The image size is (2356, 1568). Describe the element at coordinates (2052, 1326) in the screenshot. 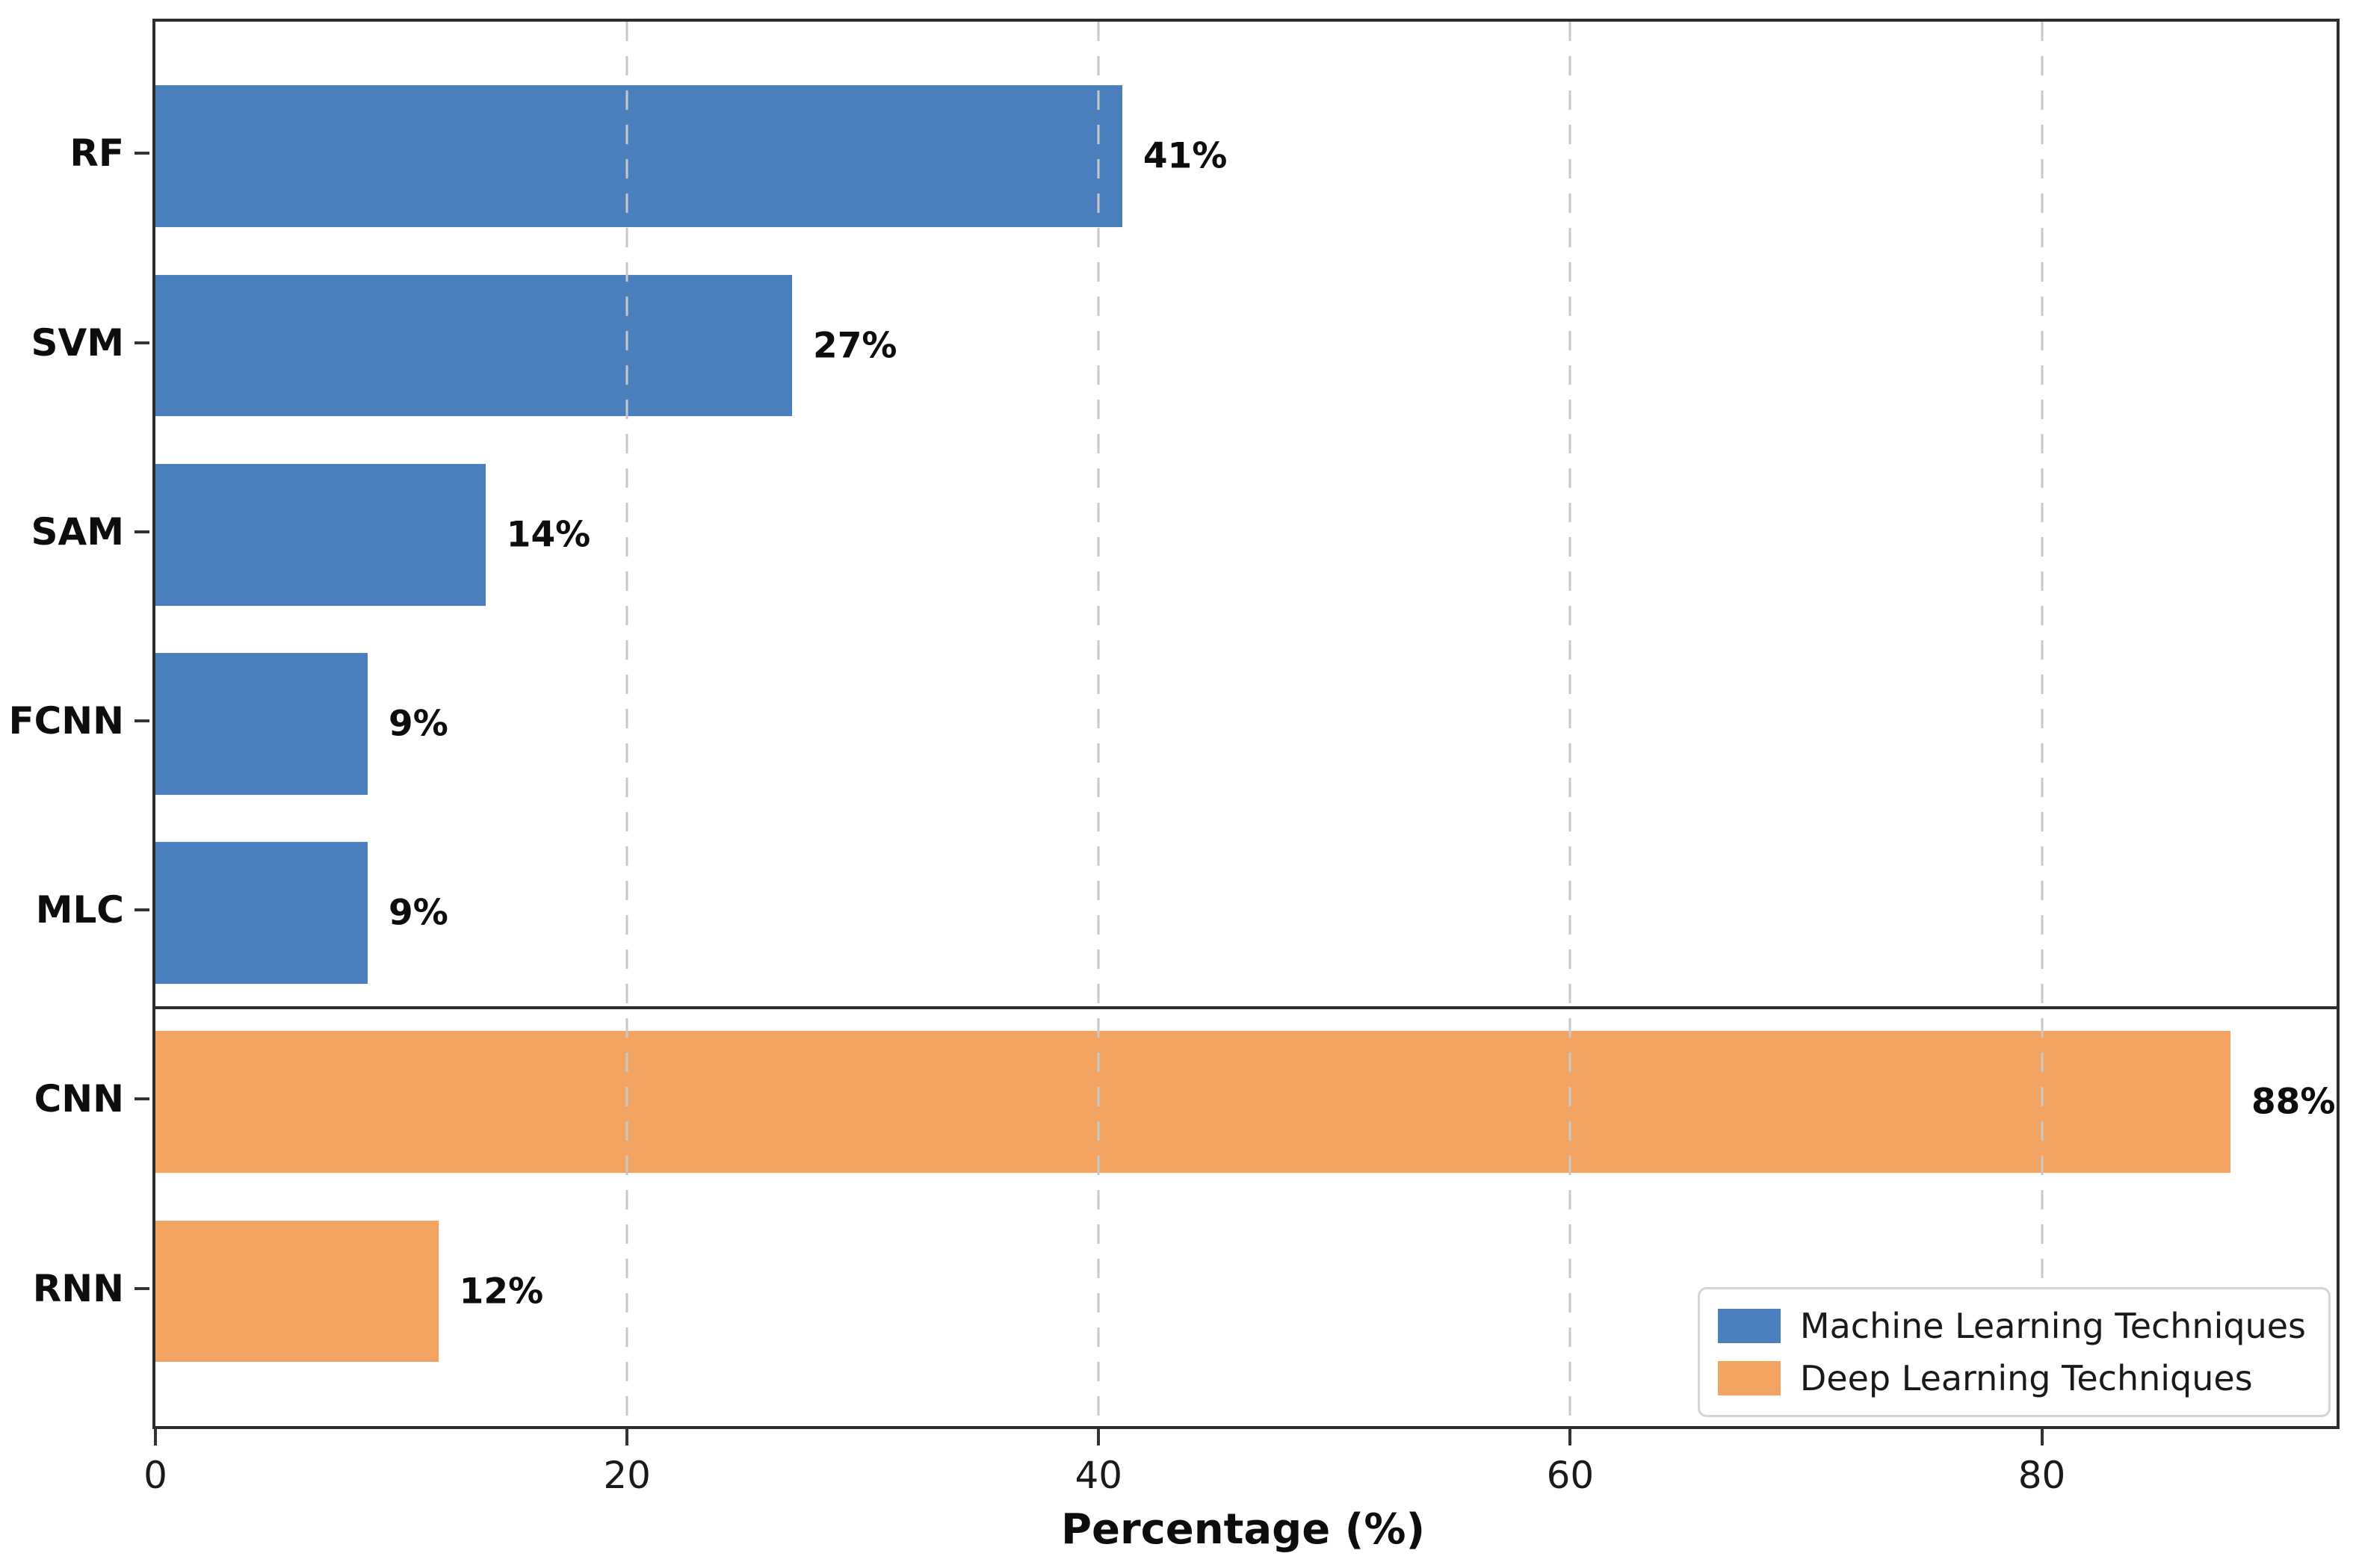

I see `legend-label-ml: Machine Learning Techniques` at that location.